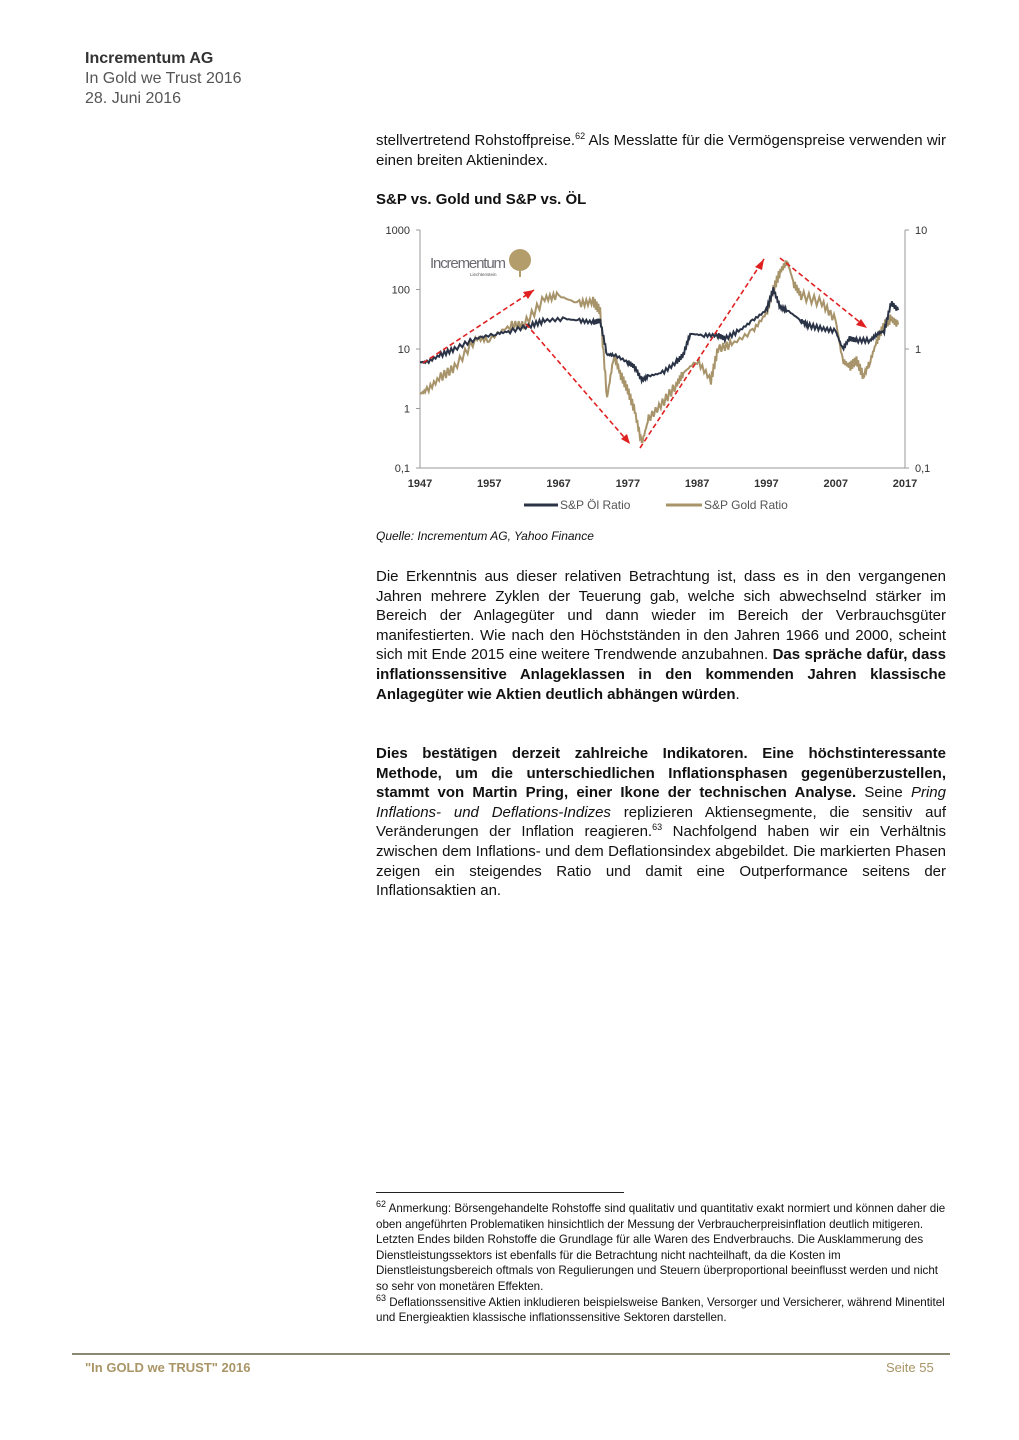  What do you see at coordinates (921, 231) in the screenshot?
I see `right-tick-label: 10` at bounding box center [921, 231].